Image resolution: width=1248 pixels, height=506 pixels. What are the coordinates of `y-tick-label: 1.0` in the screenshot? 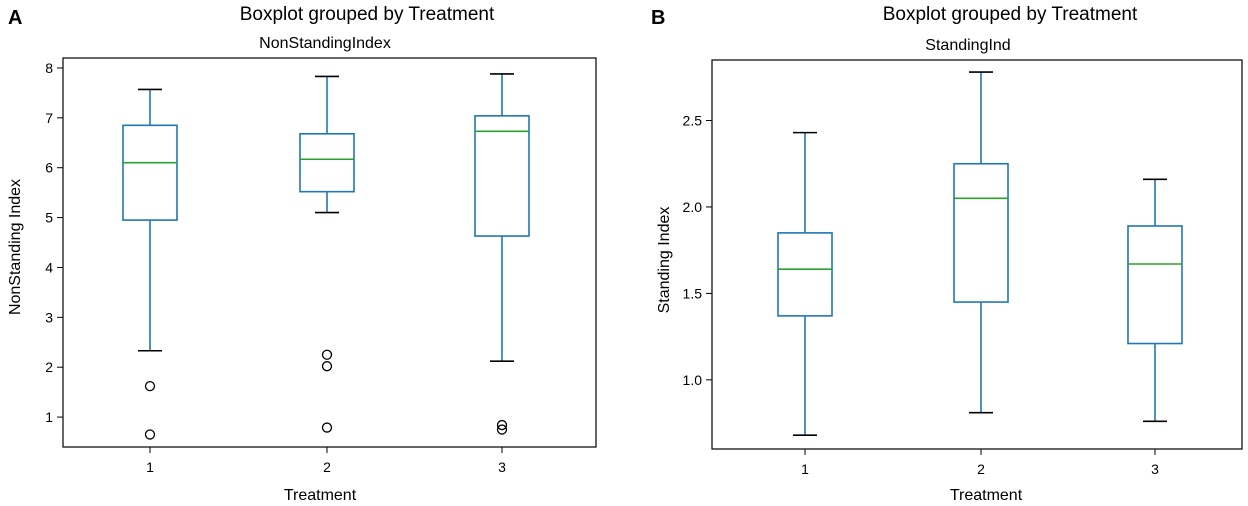 It's located at (693, 380).